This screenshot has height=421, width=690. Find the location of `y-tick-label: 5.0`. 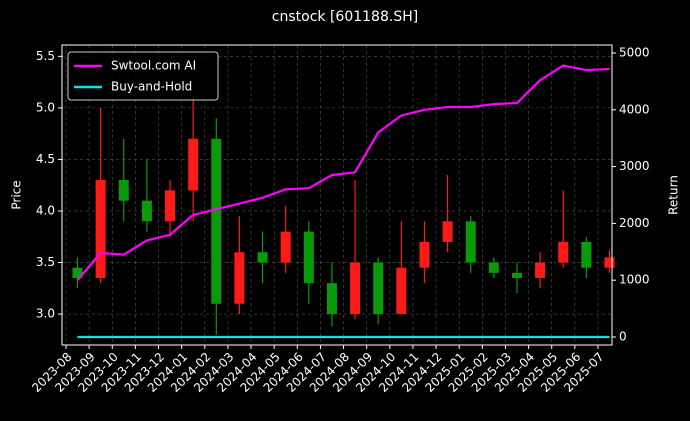

y-tick-label: 5.0 is located at coordinates (45, 107).